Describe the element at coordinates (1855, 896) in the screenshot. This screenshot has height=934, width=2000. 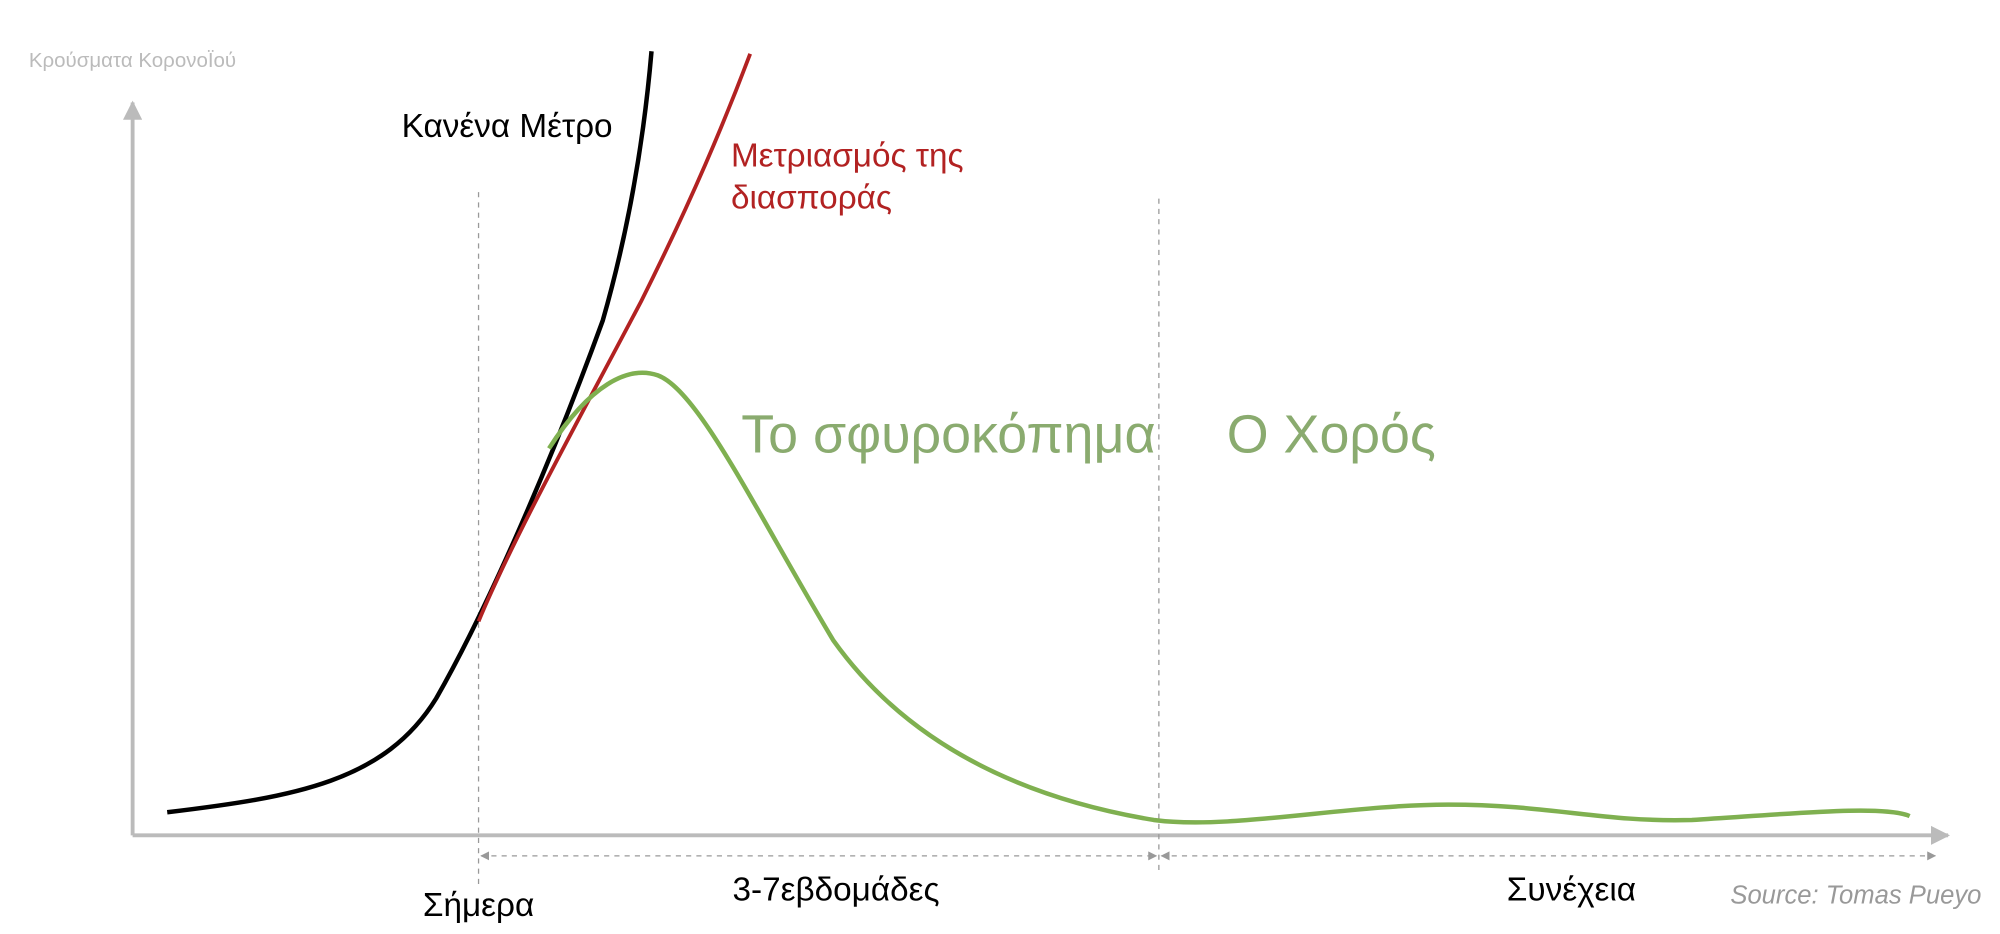
I see `source: Source: Tomas Pueyo` at that location.